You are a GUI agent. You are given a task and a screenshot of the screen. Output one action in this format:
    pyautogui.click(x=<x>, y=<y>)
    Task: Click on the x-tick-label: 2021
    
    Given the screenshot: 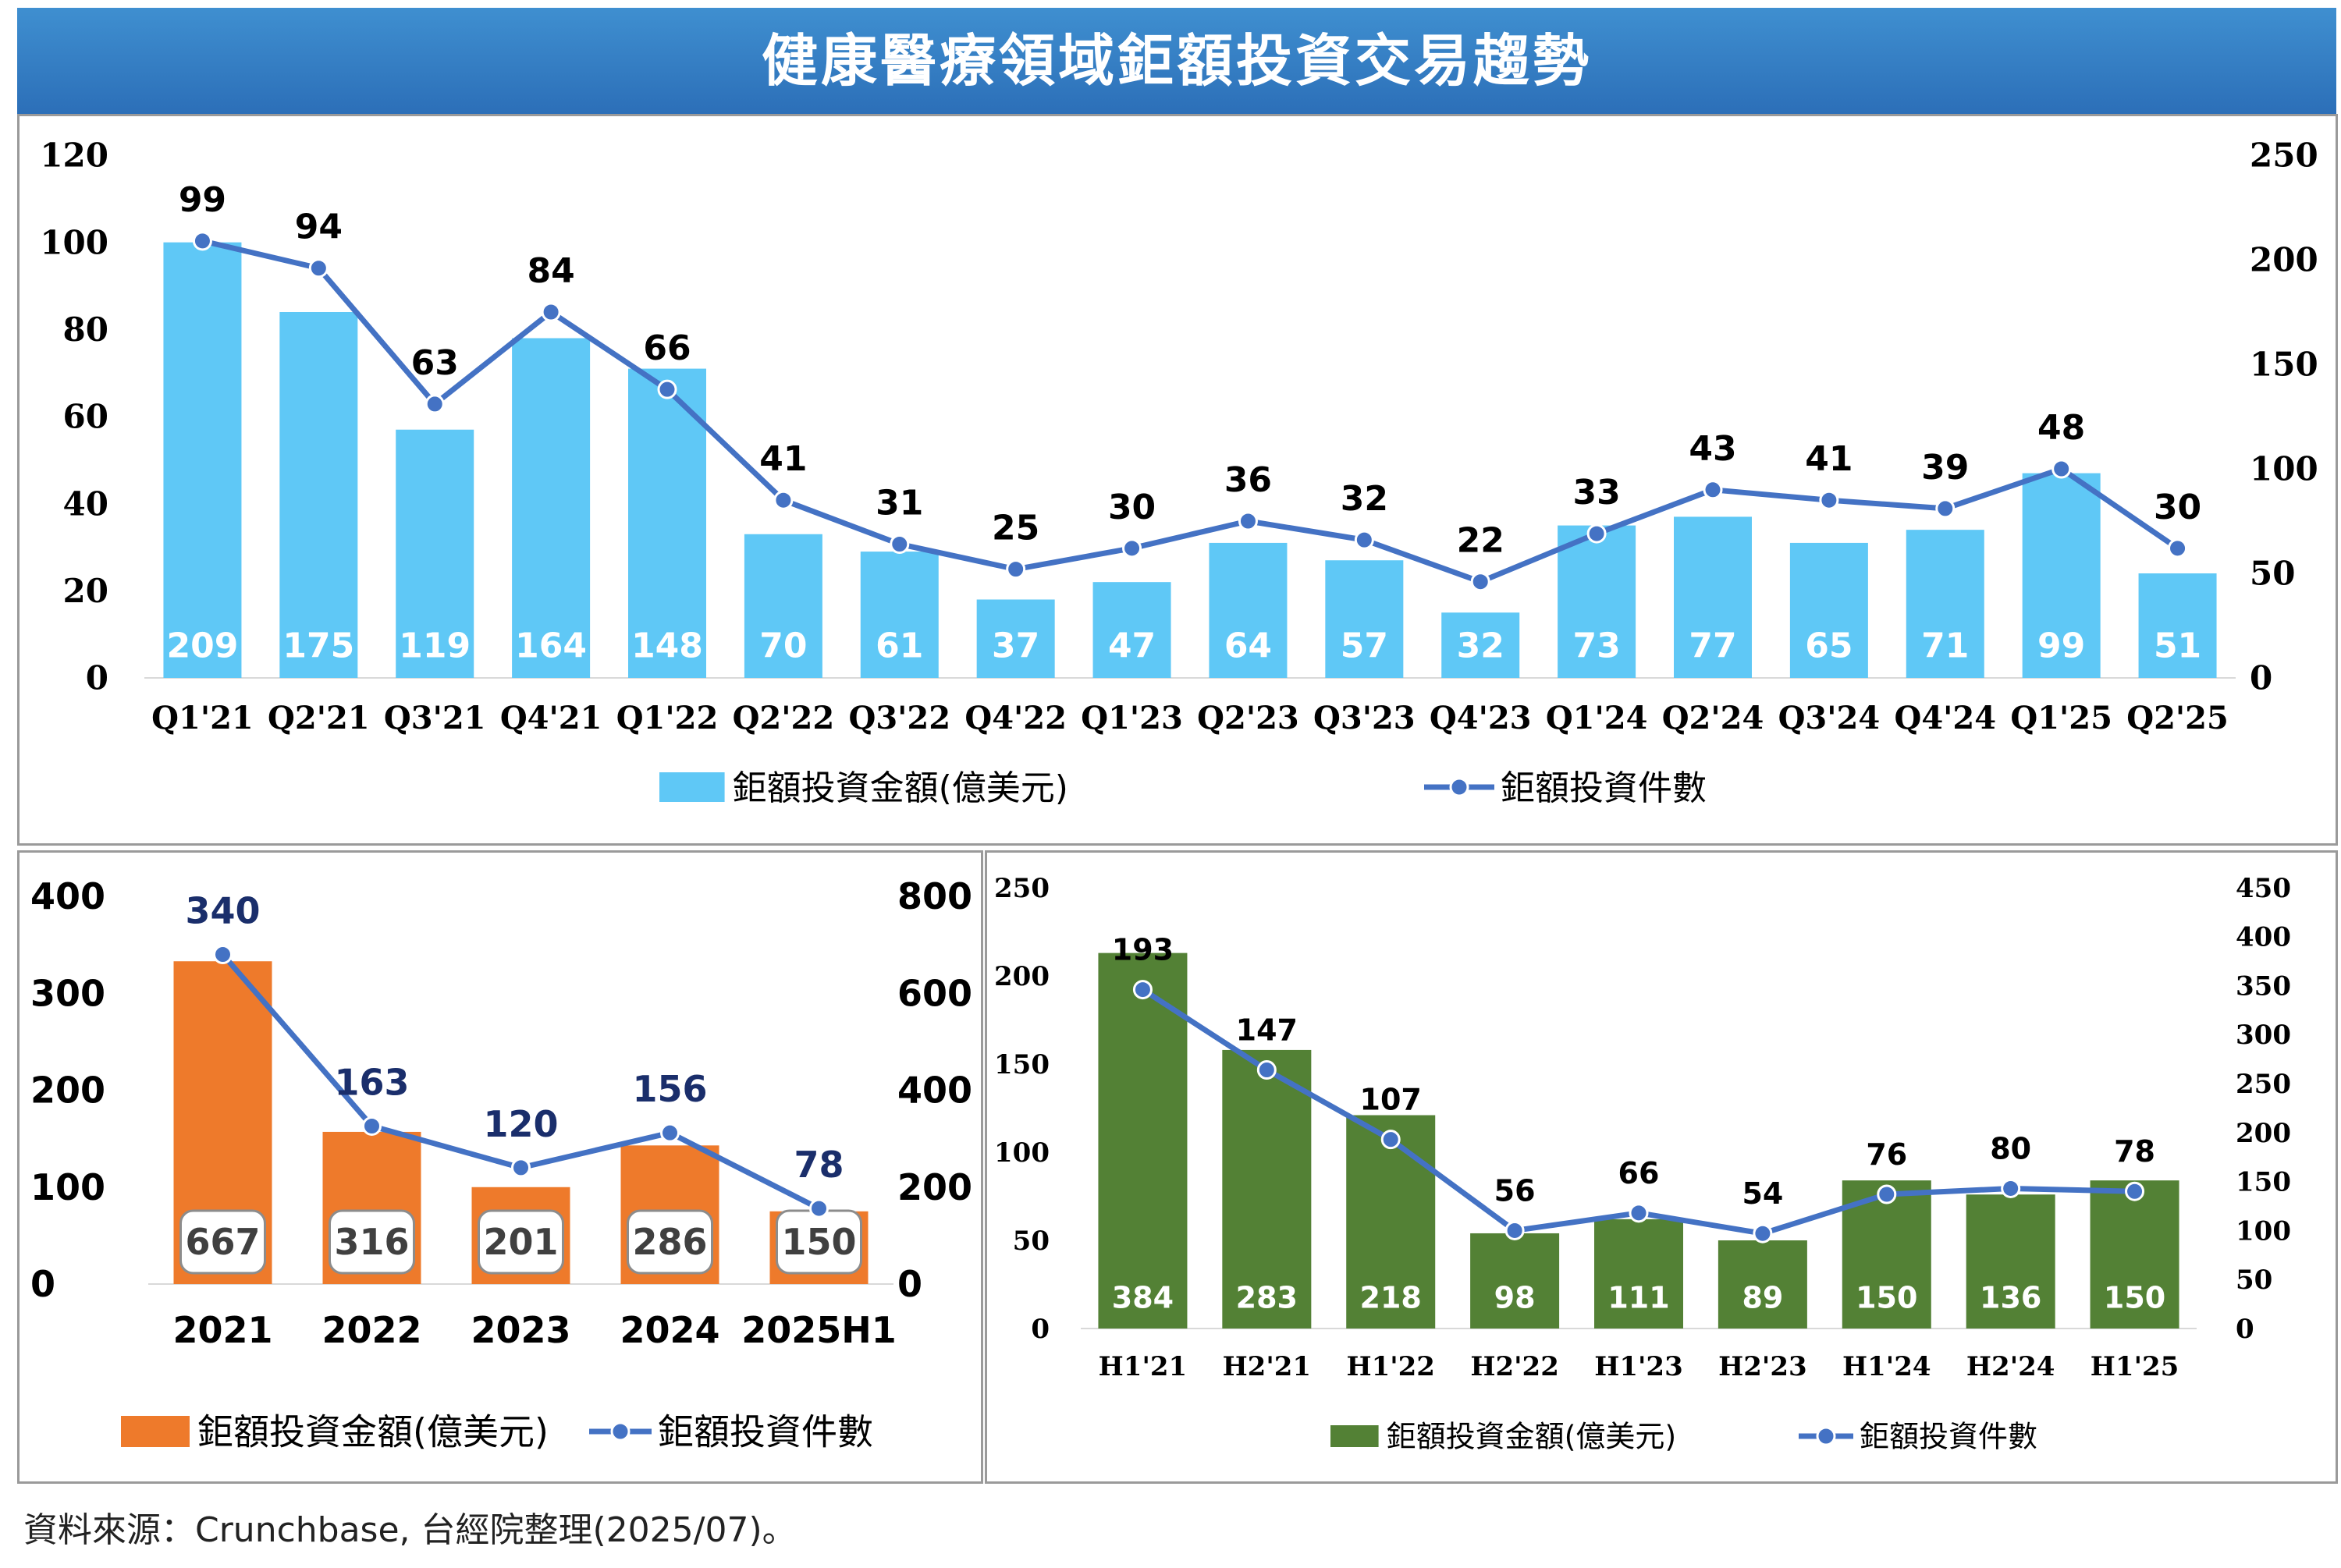 What is the action you would take?
    pyautogui.click(x=222, y=1330)
    